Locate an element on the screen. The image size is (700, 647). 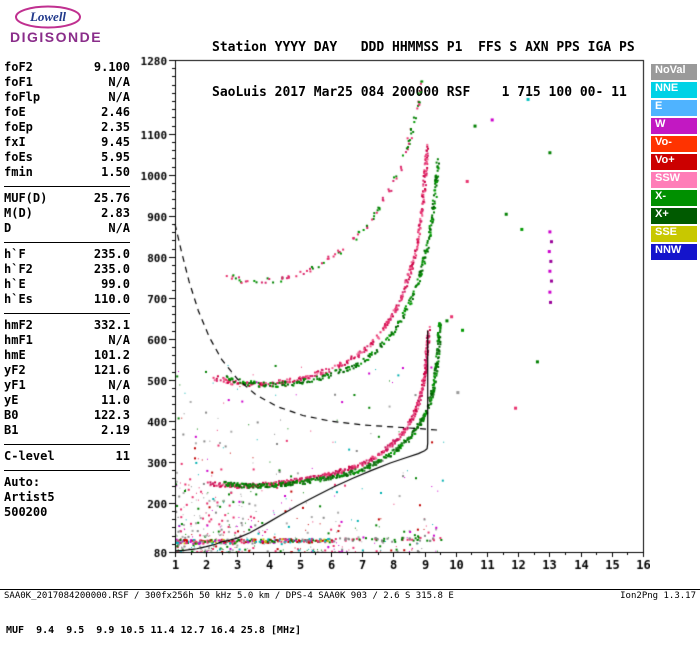
legend-item-w: W is located at coordinates (674, 126).